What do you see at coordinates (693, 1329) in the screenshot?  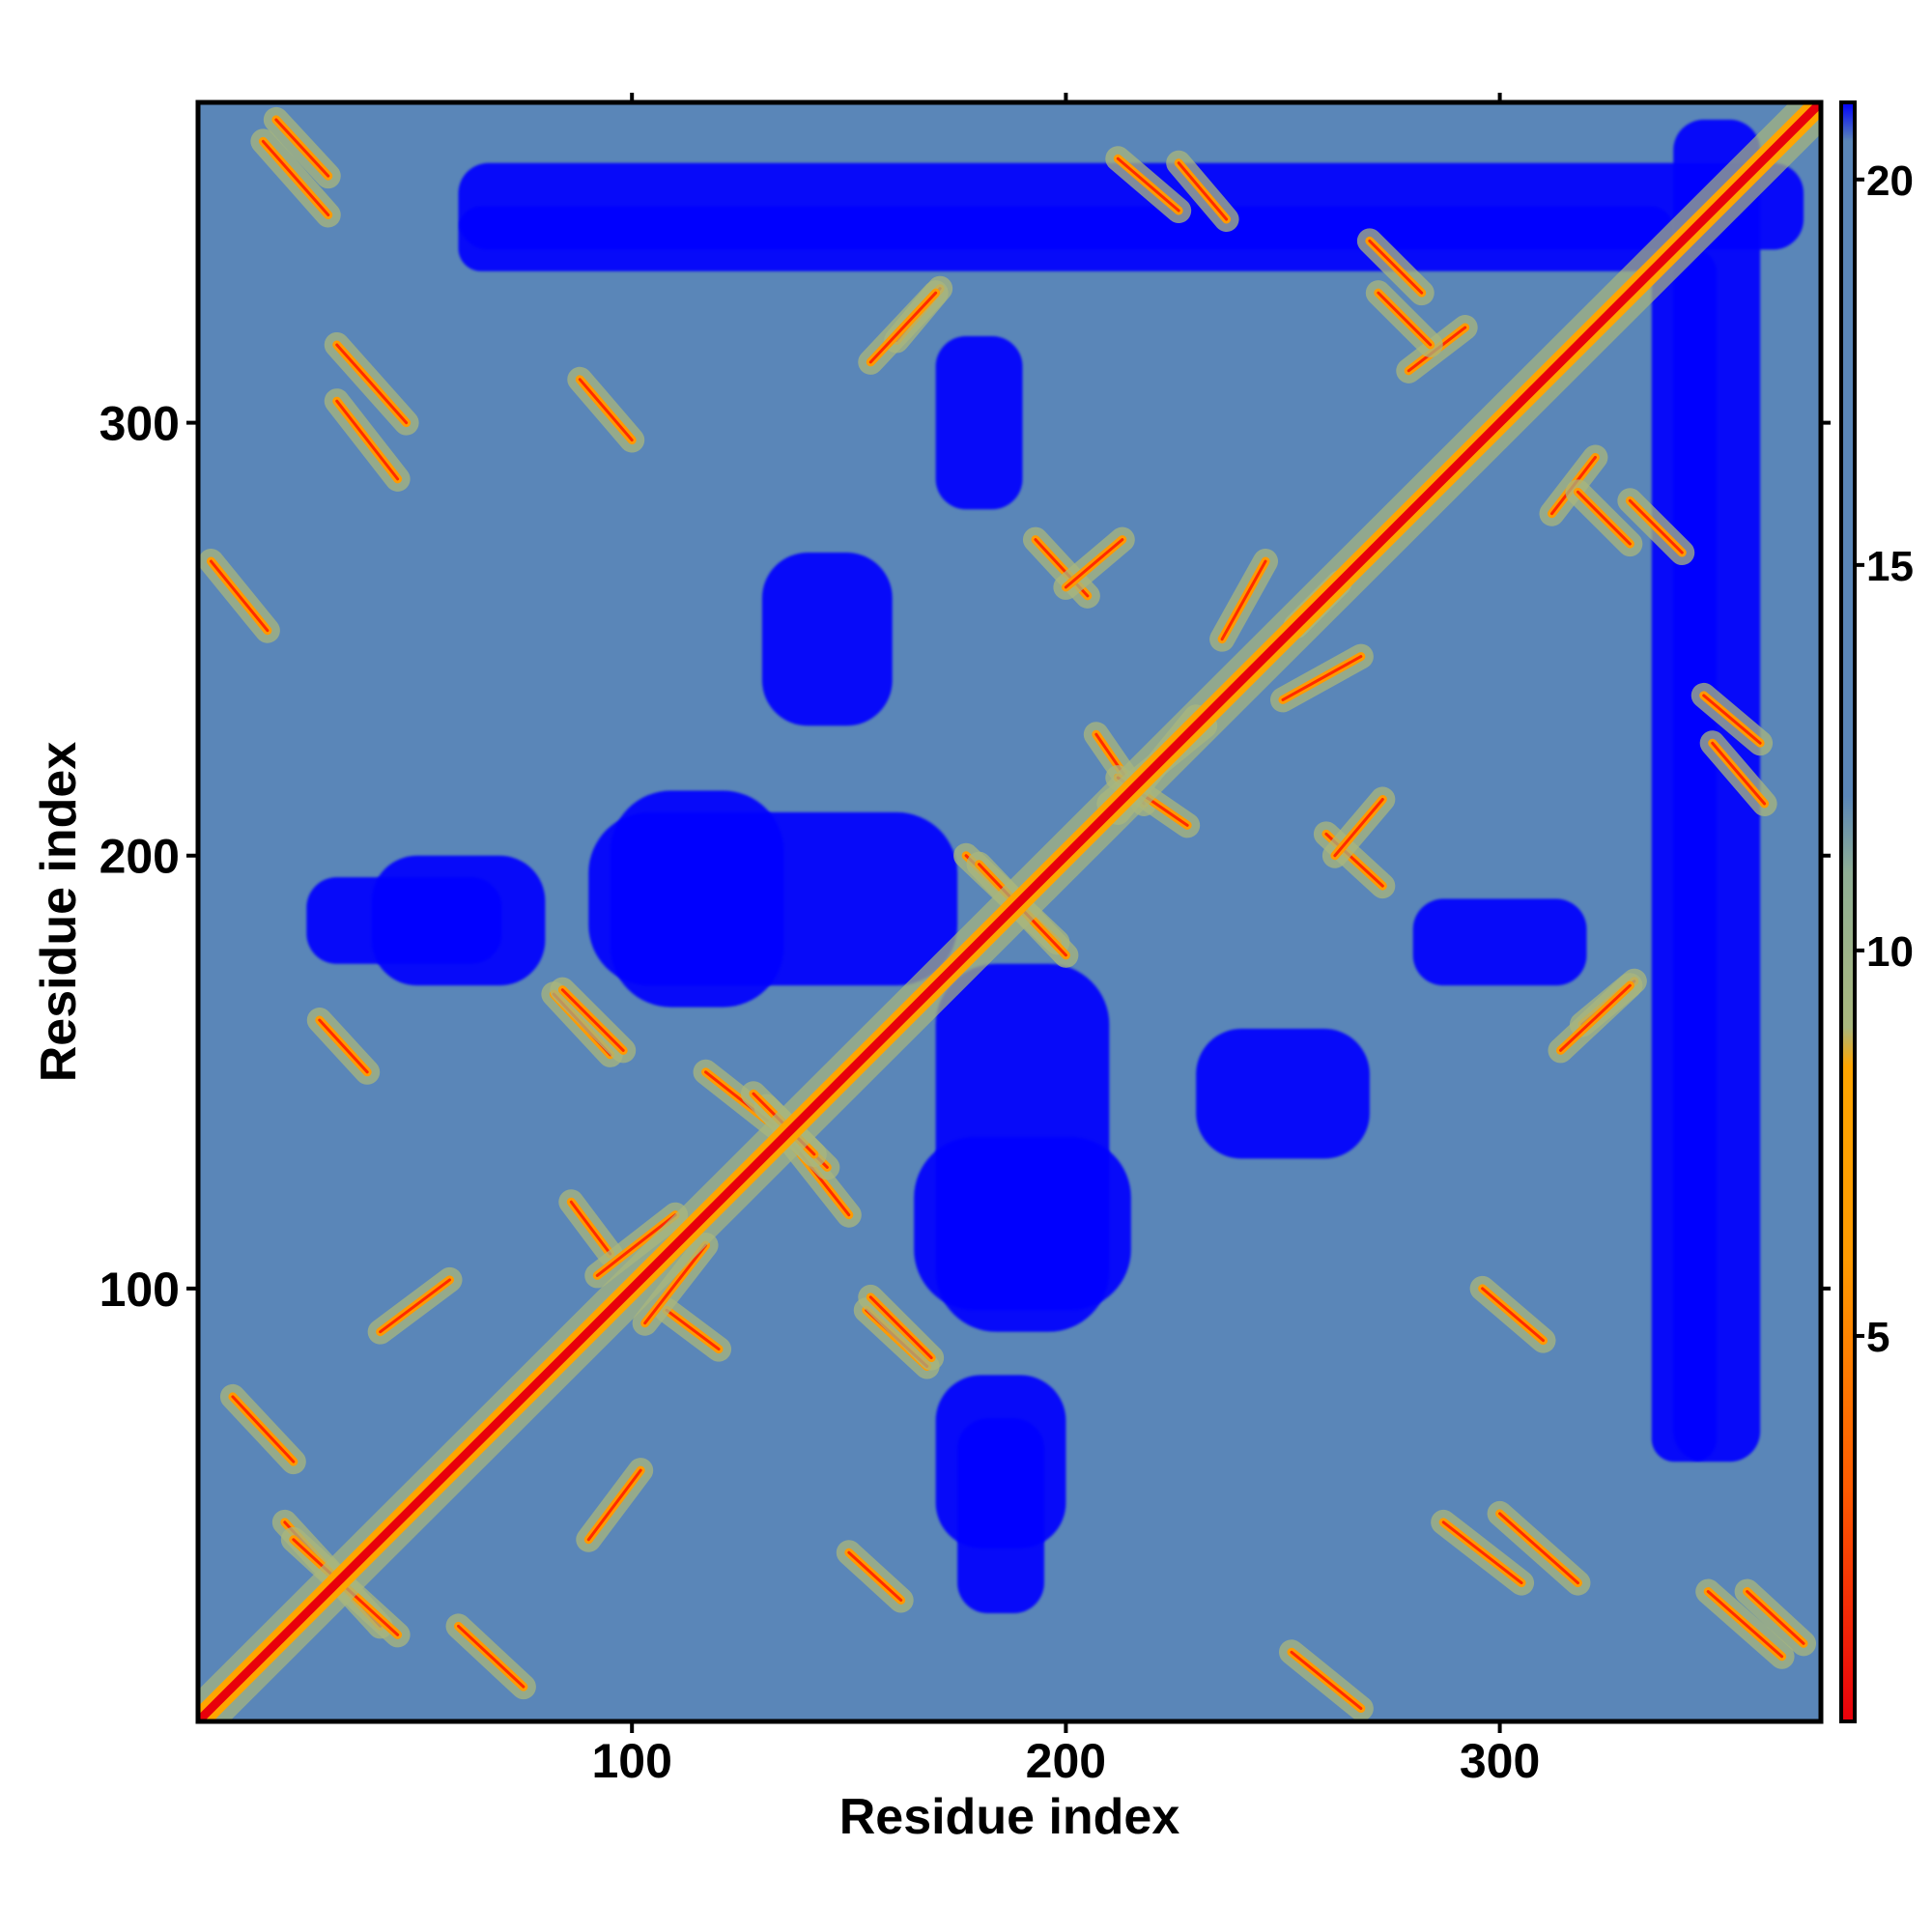 I see `contact-core-19-mirror` at bounding box center [693, 1329].